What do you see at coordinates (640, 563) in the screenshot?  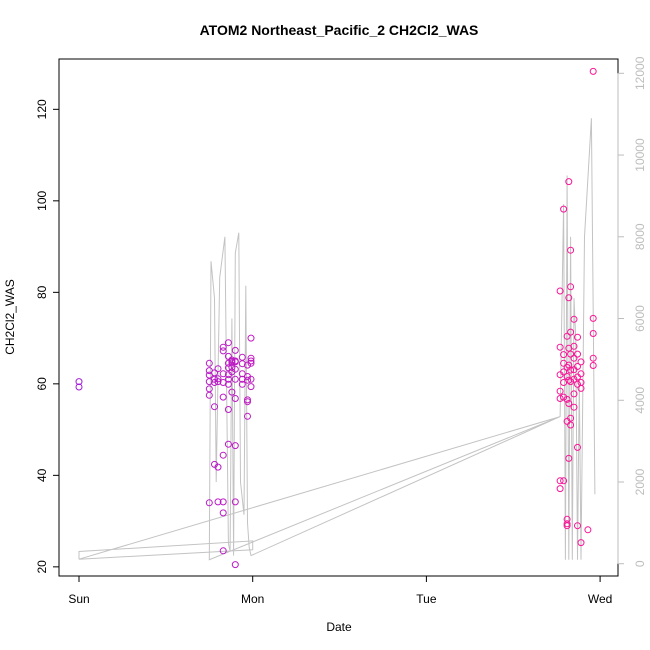 I see `right-tick-label: 0` at bounding box center [640, 563].